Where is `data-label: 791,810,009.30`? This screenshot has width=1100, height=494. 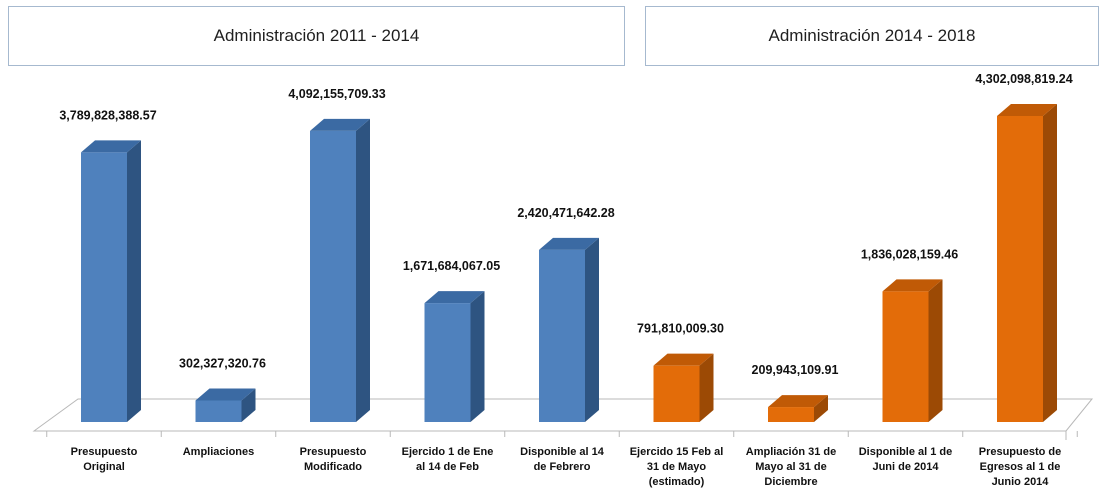 data-label: 791,810,009.30 is located at coordinates (680, 329).